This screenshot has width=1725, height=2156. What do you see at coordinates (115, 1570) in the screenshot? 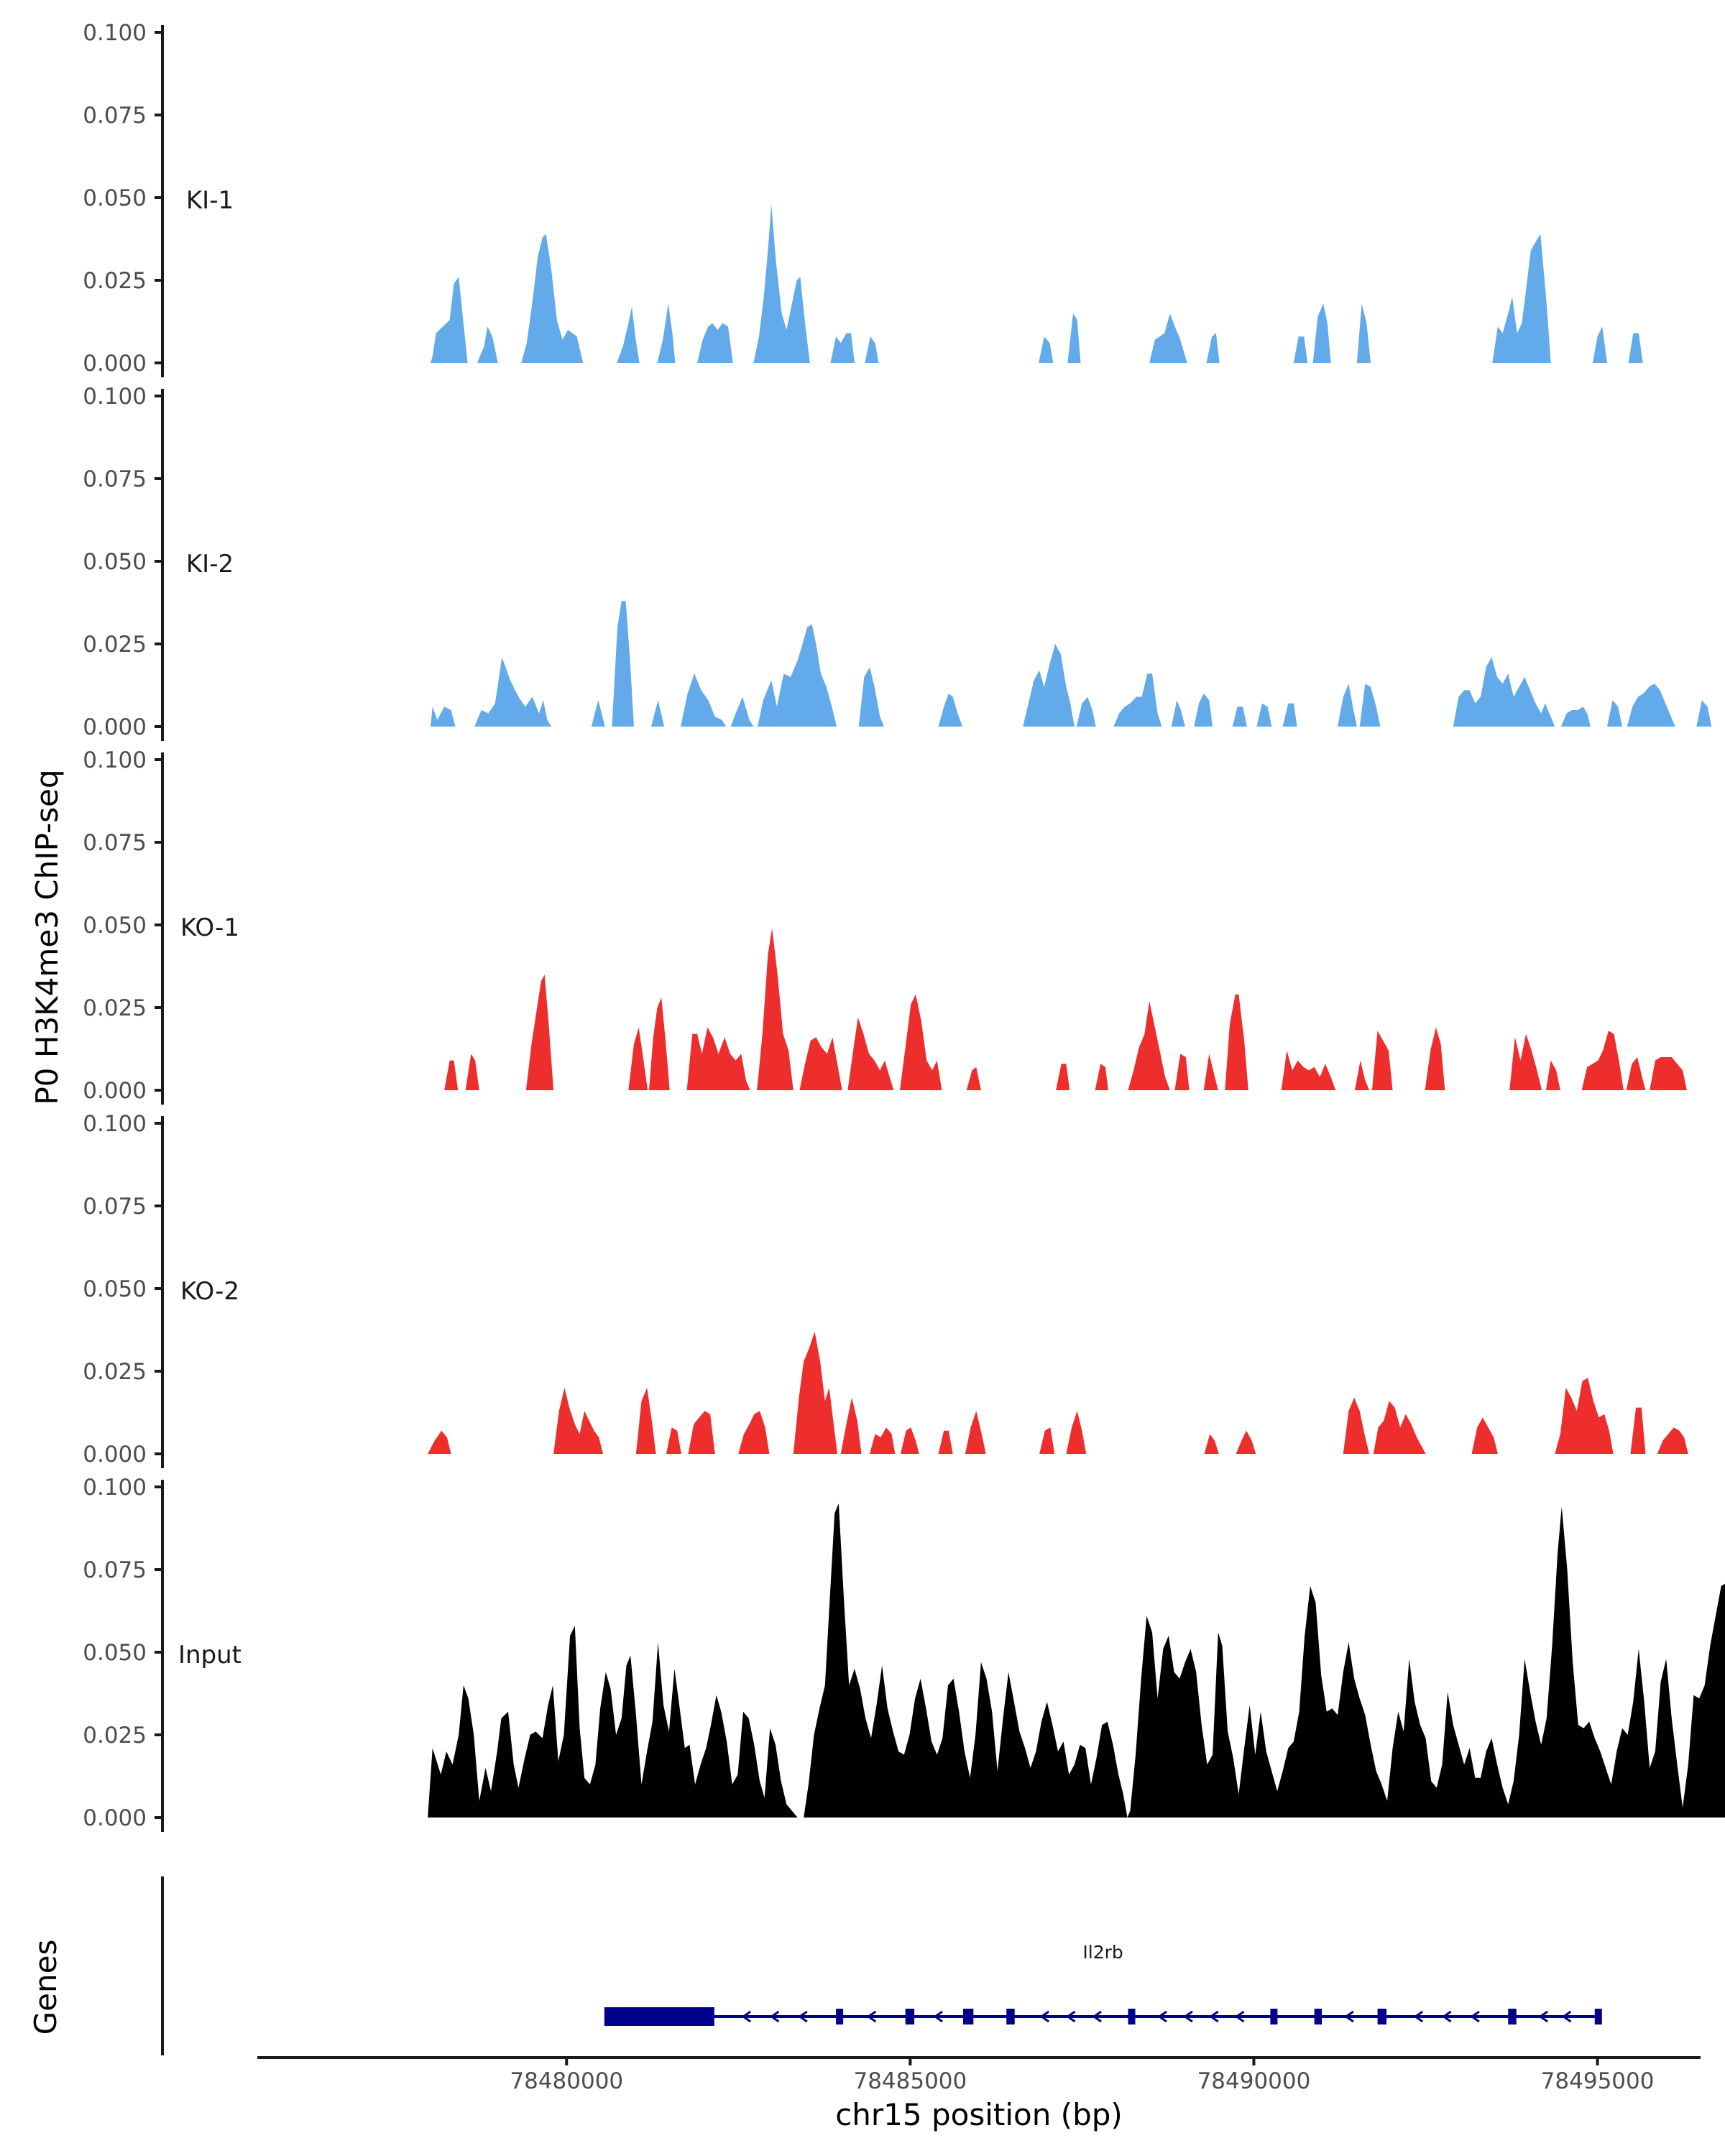
I see `y-tick-label-input: 0.075` at bounding box center [115, 1570].